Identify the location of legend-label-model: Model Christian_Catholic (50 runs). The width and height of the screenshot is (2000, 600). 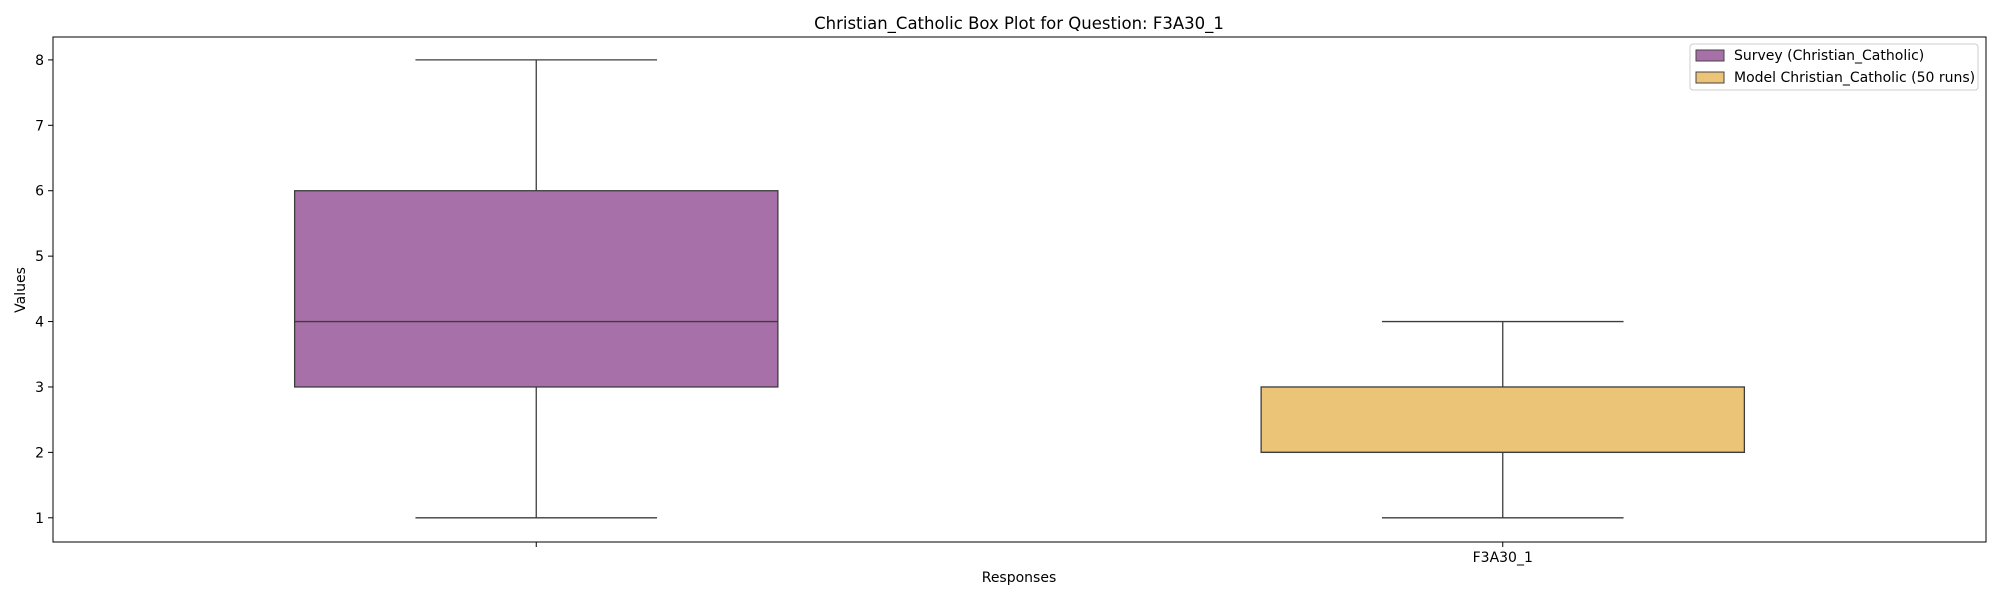
(1854, 78).